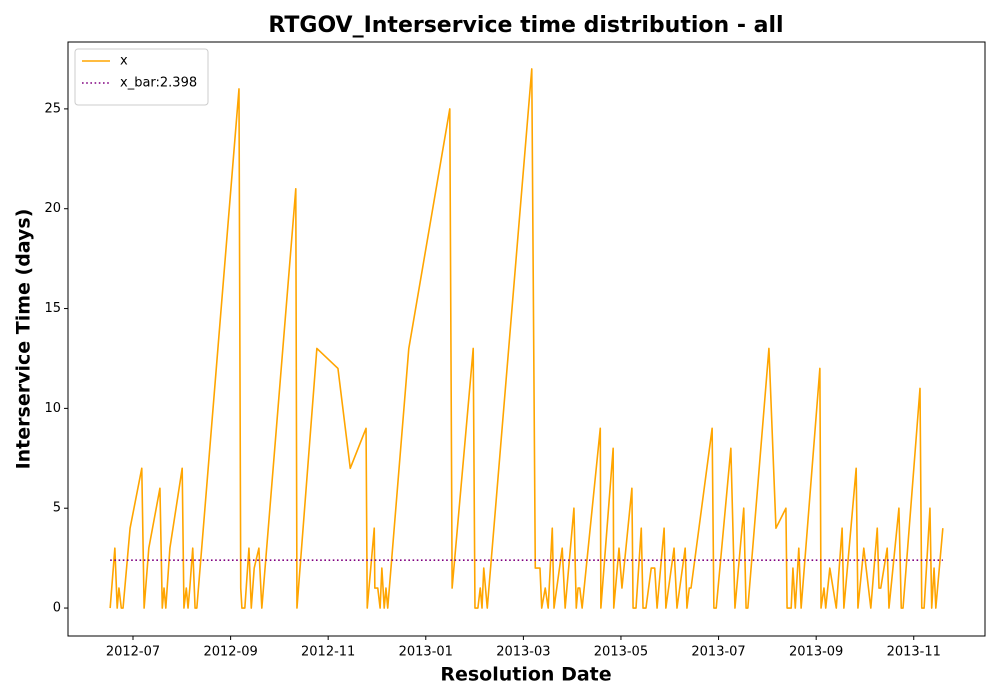  Describe the element at coordinates (52, 408) in the screenshot. I see `y-tick-label: 10` at that location.